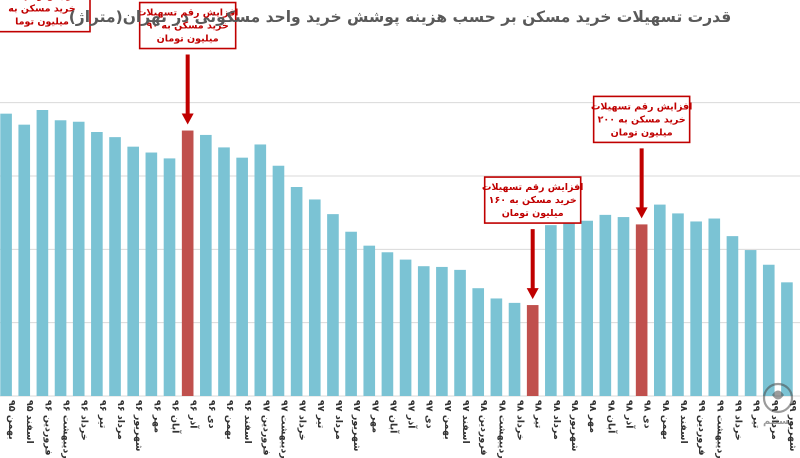 The width and height of the screenshot is (800, 458). What do you see at coordinates (45, 16) in the screenshot?
I see `annotation: افزایش رقم تسه خرید مسکن به میلیون توما` at bounding box center [45, 16].